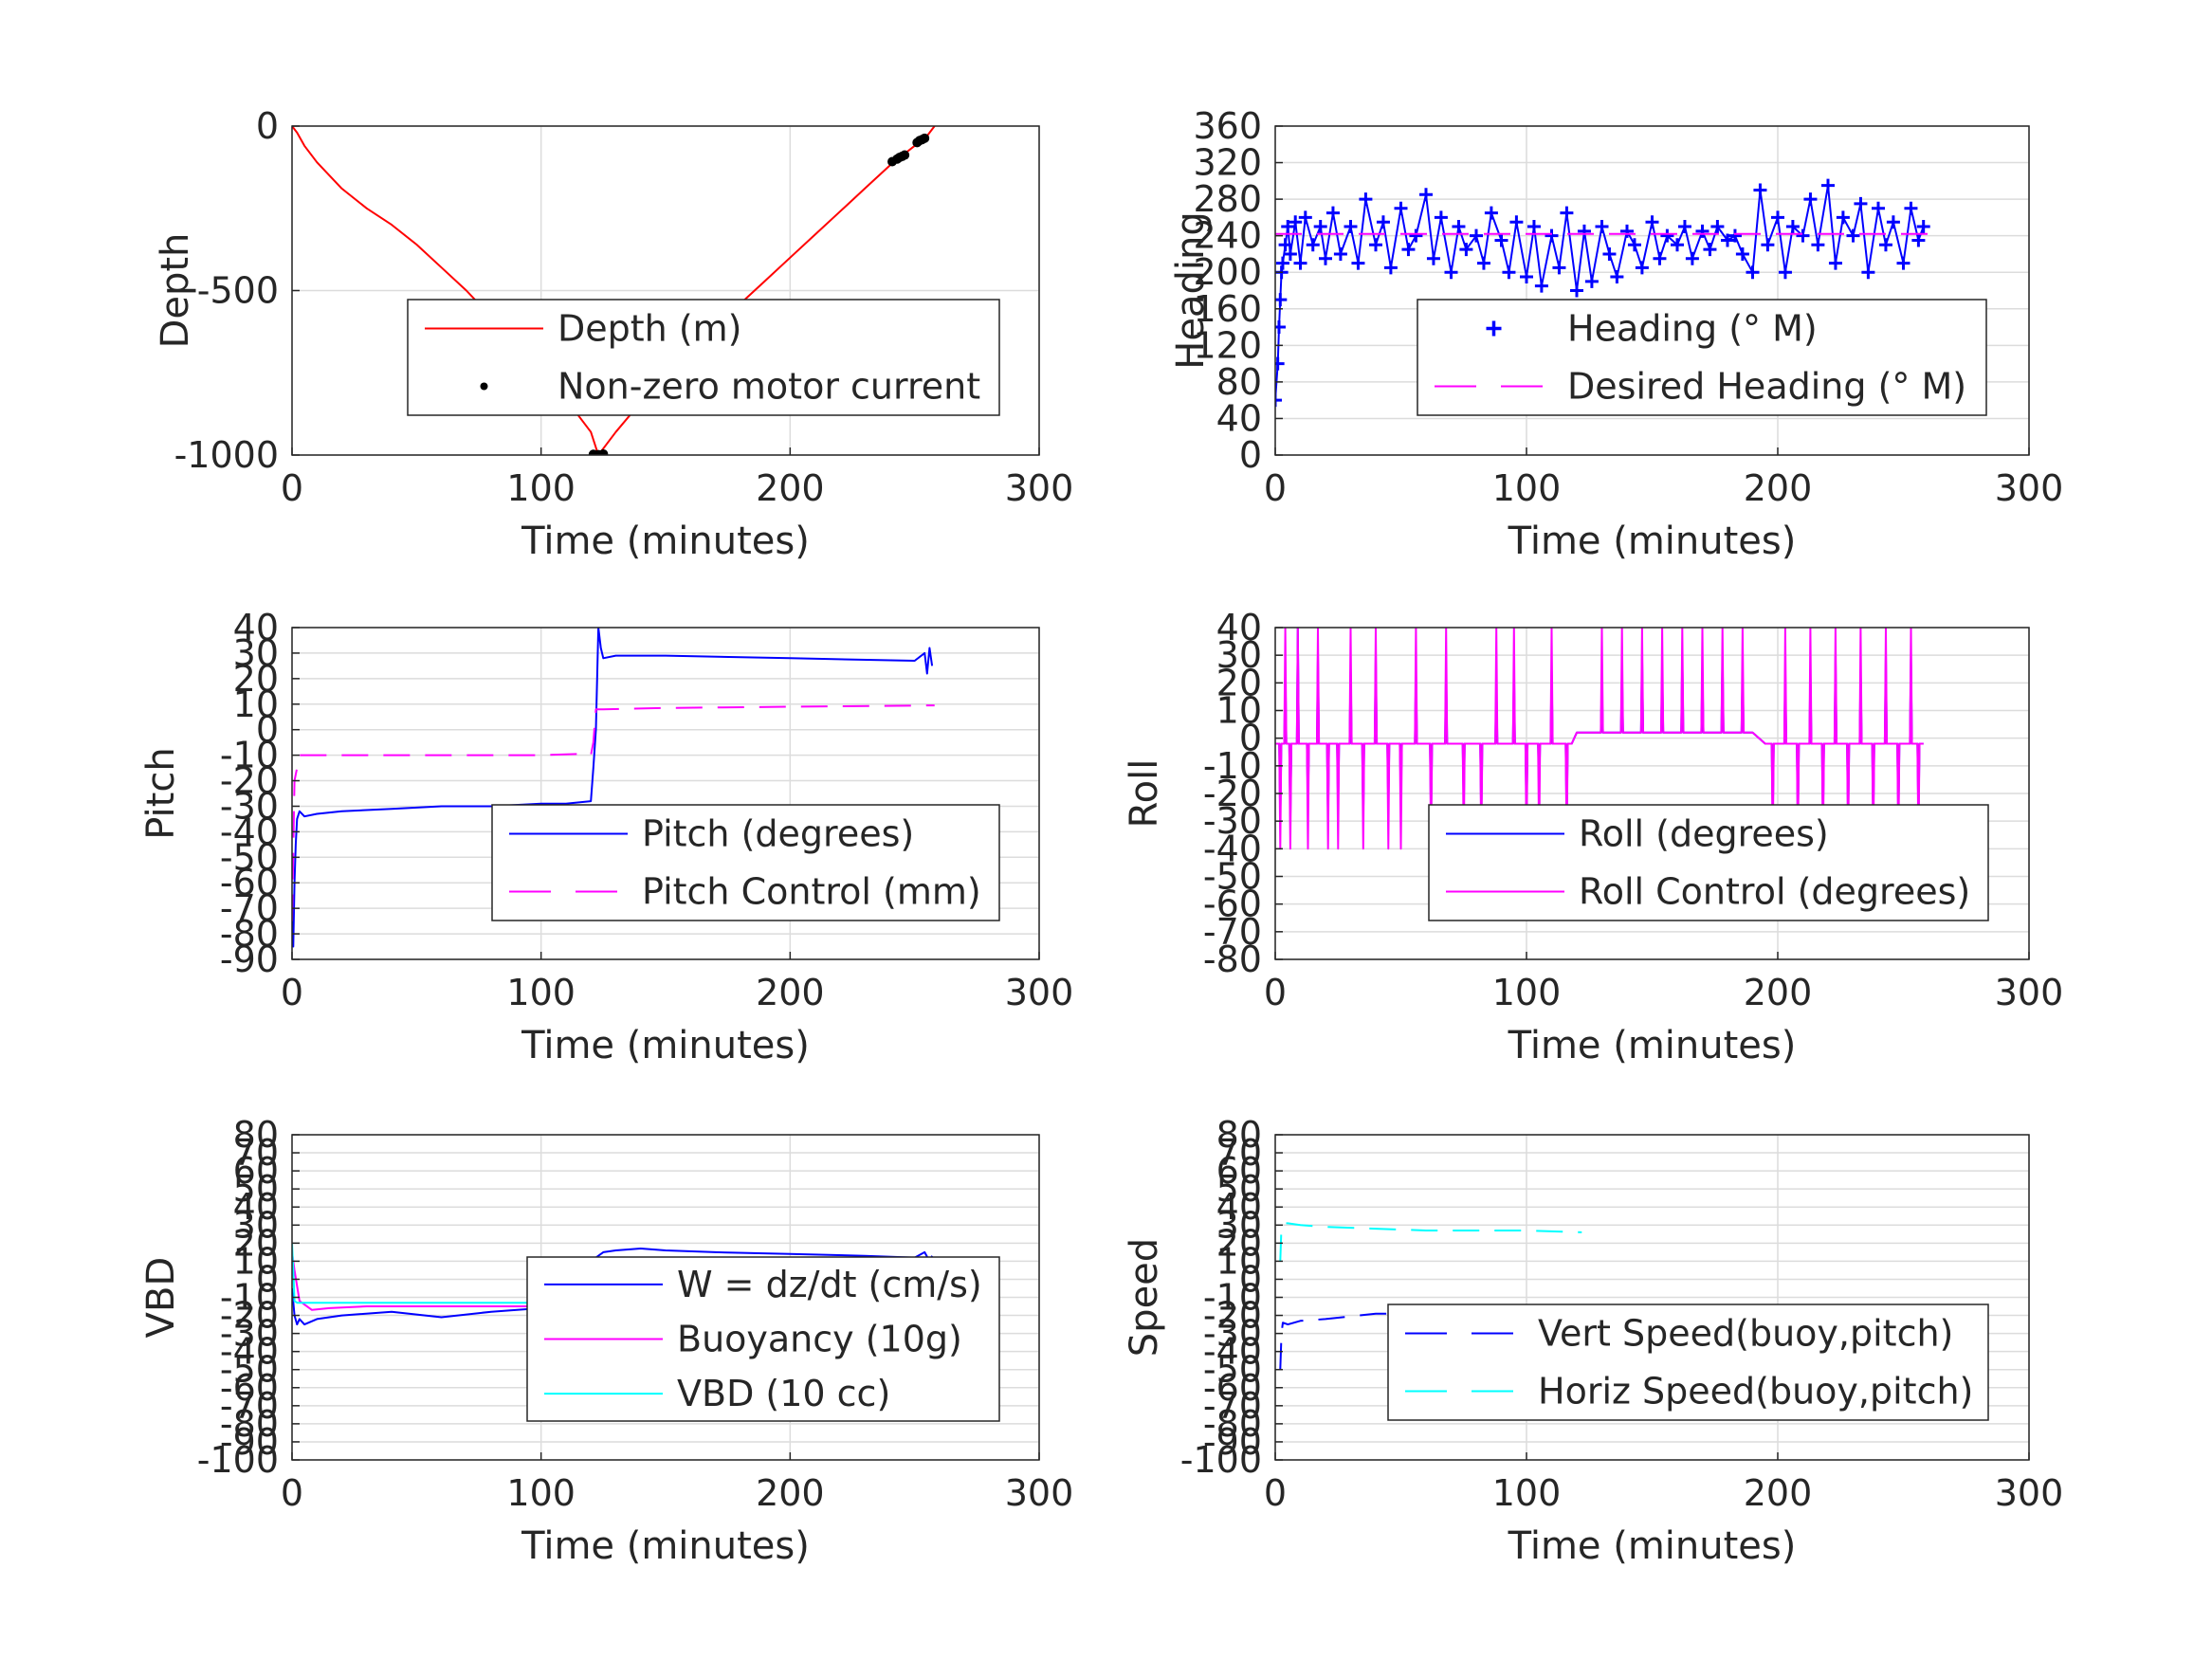 This screenshot has width=2212, height=1659. I want to click on y-tick-label: -20, so click(1232, 1316).